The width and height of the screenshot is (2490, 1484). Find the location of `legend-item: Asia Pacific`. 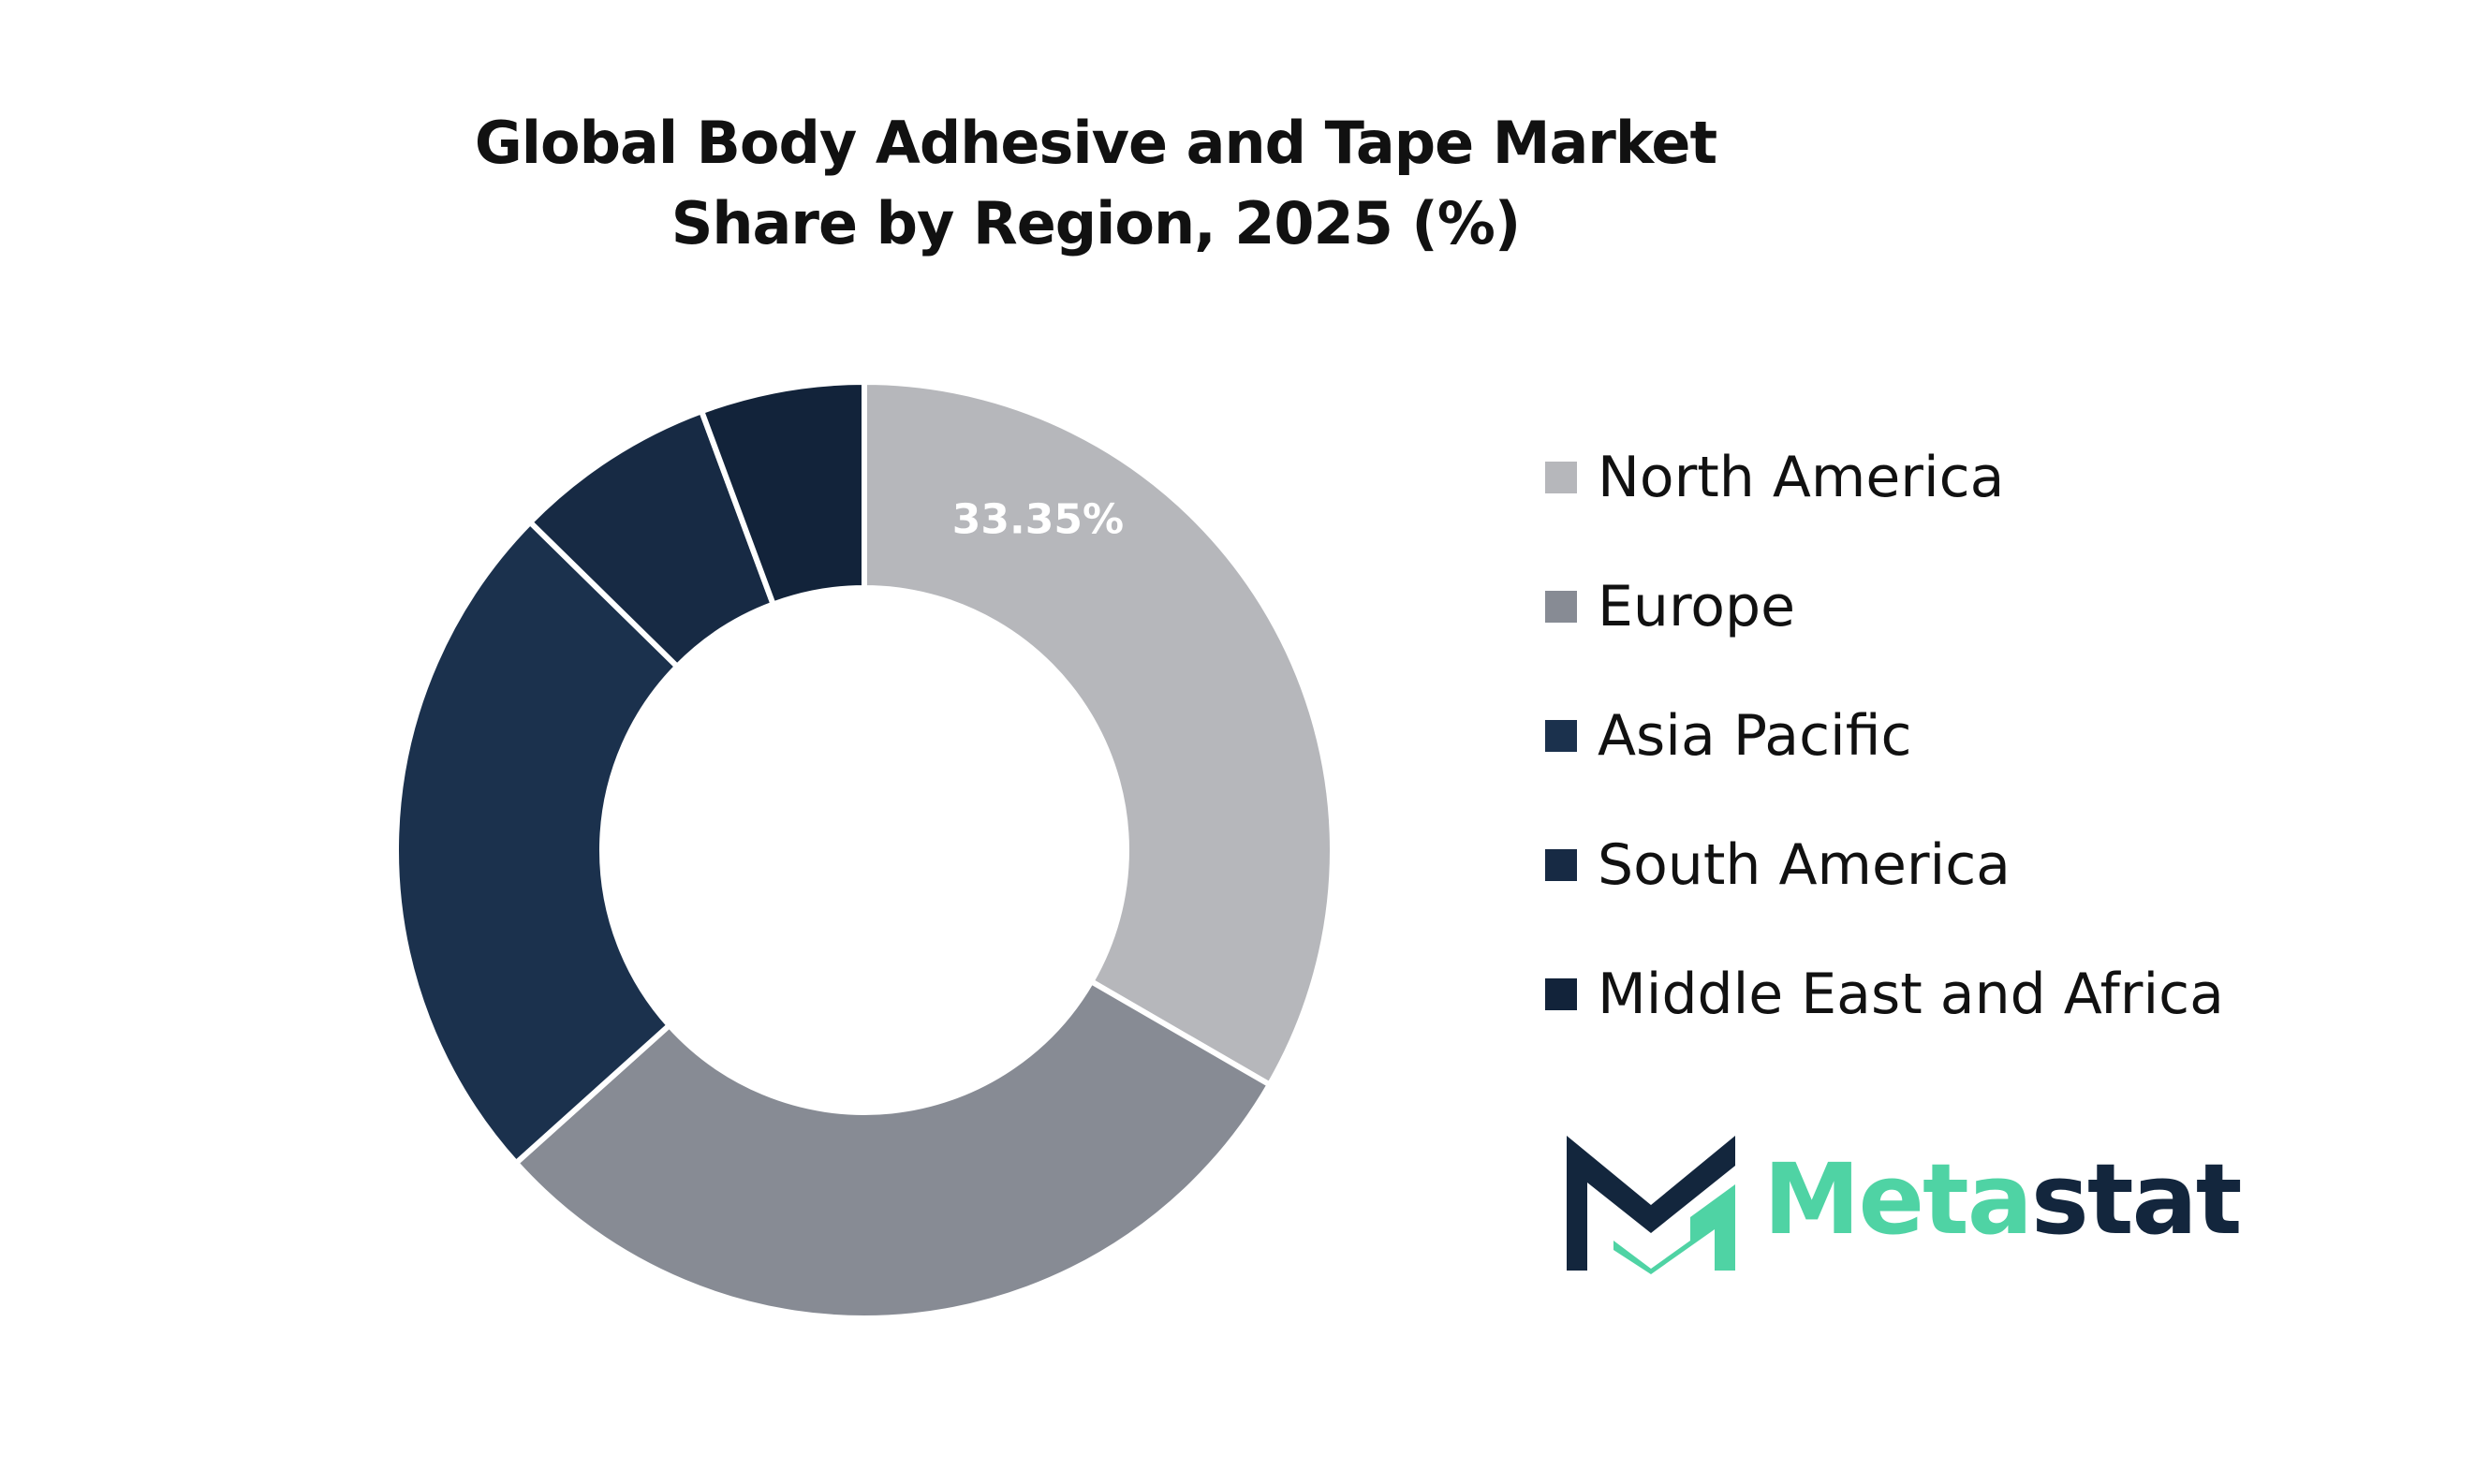

legend-item: Asia Pacific is located at coordinates (1728, 735).